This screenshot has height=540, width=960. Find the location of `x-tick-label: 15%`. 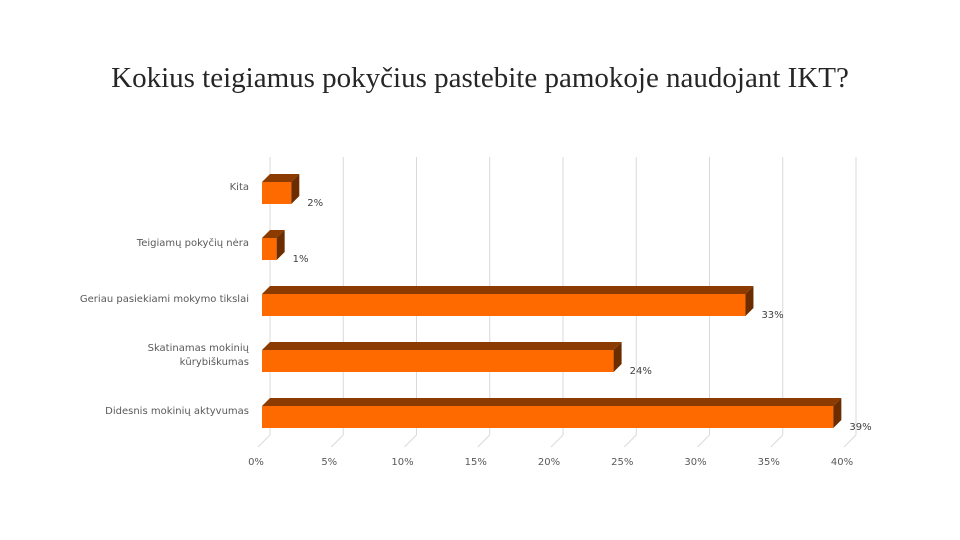

x-tick-label: 15% is located at coordinates (476, 462).